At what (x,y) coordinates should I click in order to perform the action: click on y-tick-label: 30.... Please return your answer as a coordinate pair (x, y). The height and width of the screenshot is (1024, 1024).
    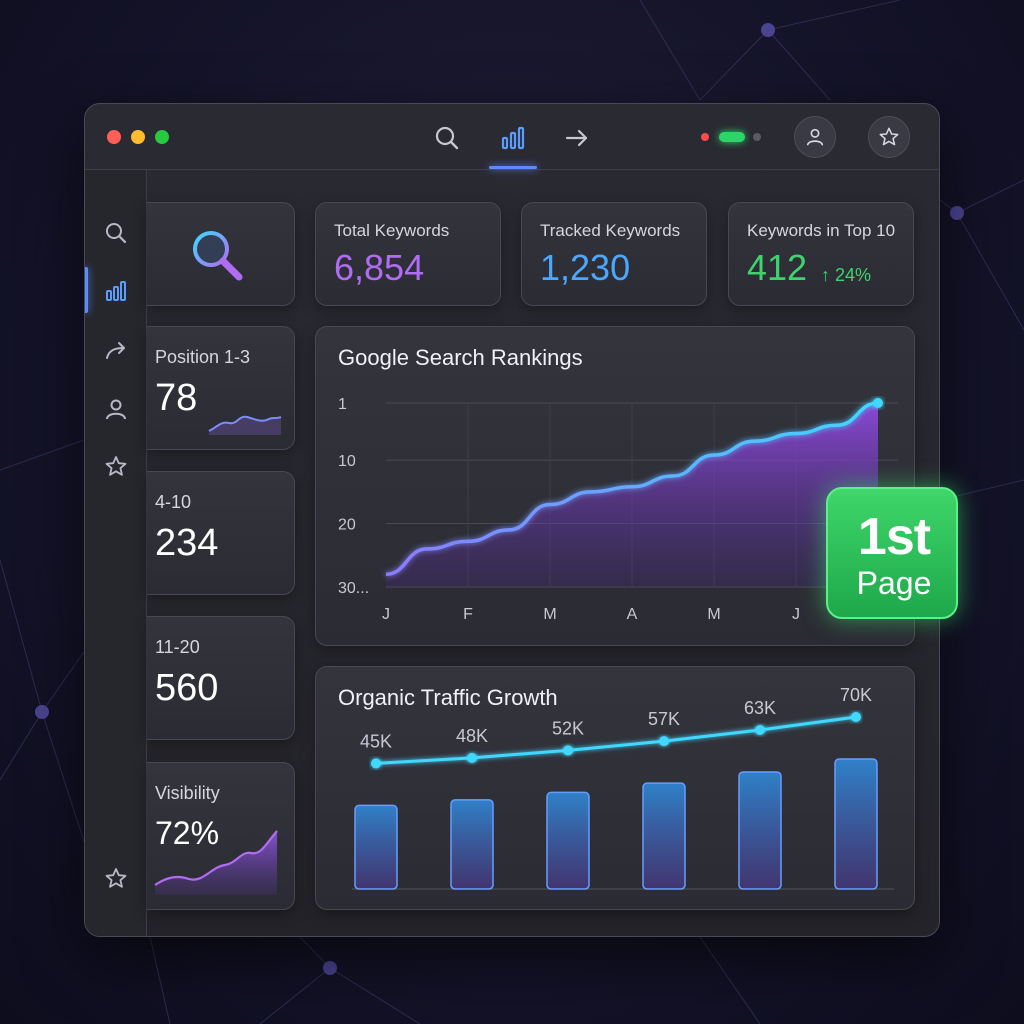
    Looking at the image, I should click on (353, 588).